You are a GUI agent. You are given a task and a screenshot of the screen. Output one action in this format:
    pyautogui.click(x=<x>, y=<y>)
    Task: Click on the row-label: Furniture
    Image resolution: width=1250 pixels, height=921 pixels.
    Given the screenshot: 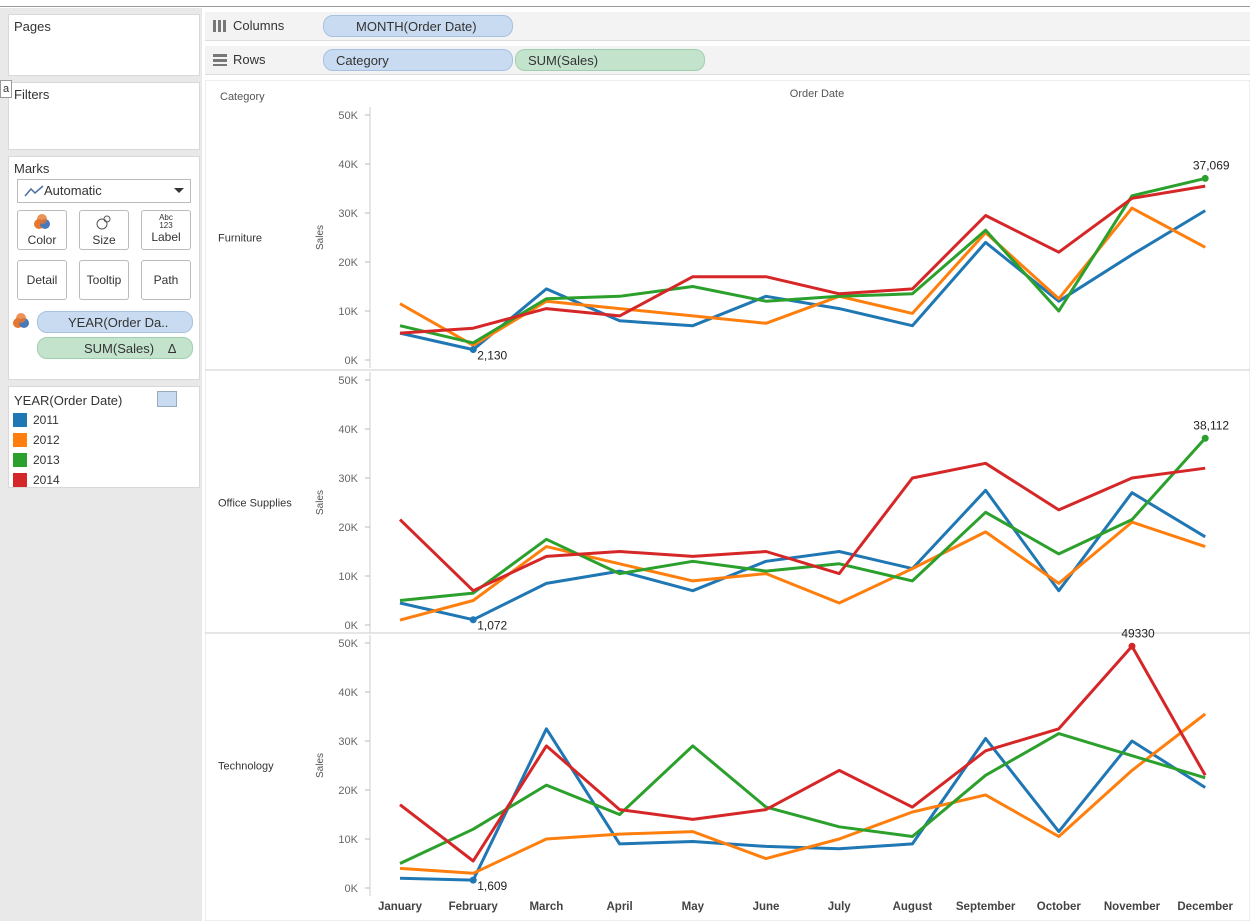 What is the action you would take?
    pyautogui.click(x=240, y=239)
    